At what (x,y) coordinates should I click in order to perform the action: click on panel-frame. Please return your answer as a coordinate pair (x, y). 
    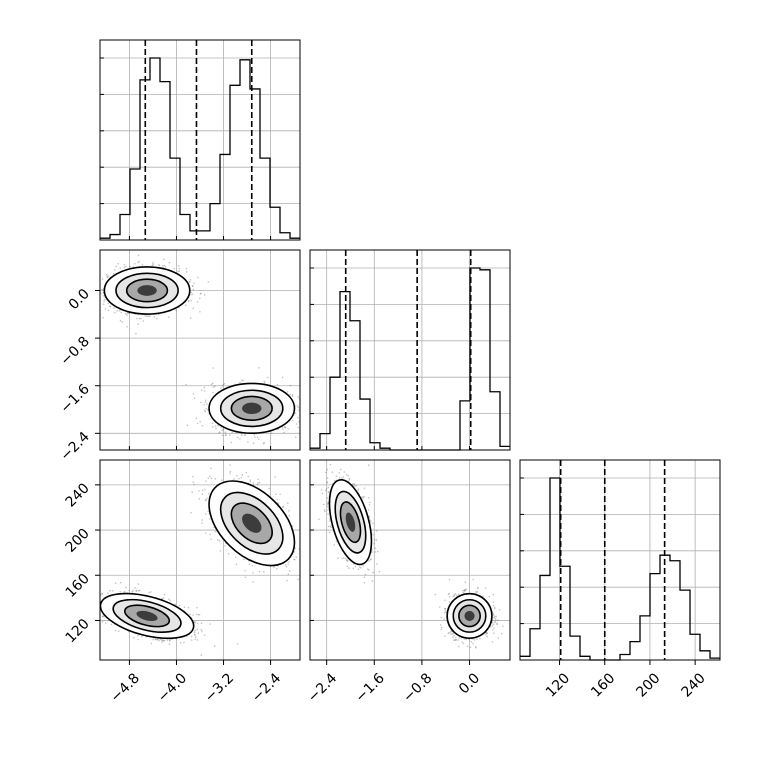
    Looking at the image, I should click on (410, 350).